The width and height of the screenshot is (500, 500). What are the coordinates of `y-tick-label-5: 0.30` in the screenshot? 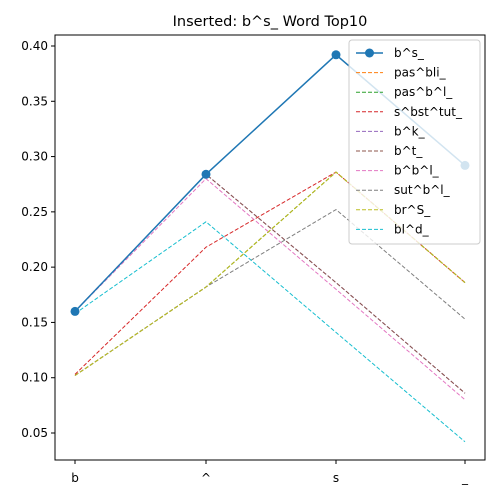 It's located at (34, 157).